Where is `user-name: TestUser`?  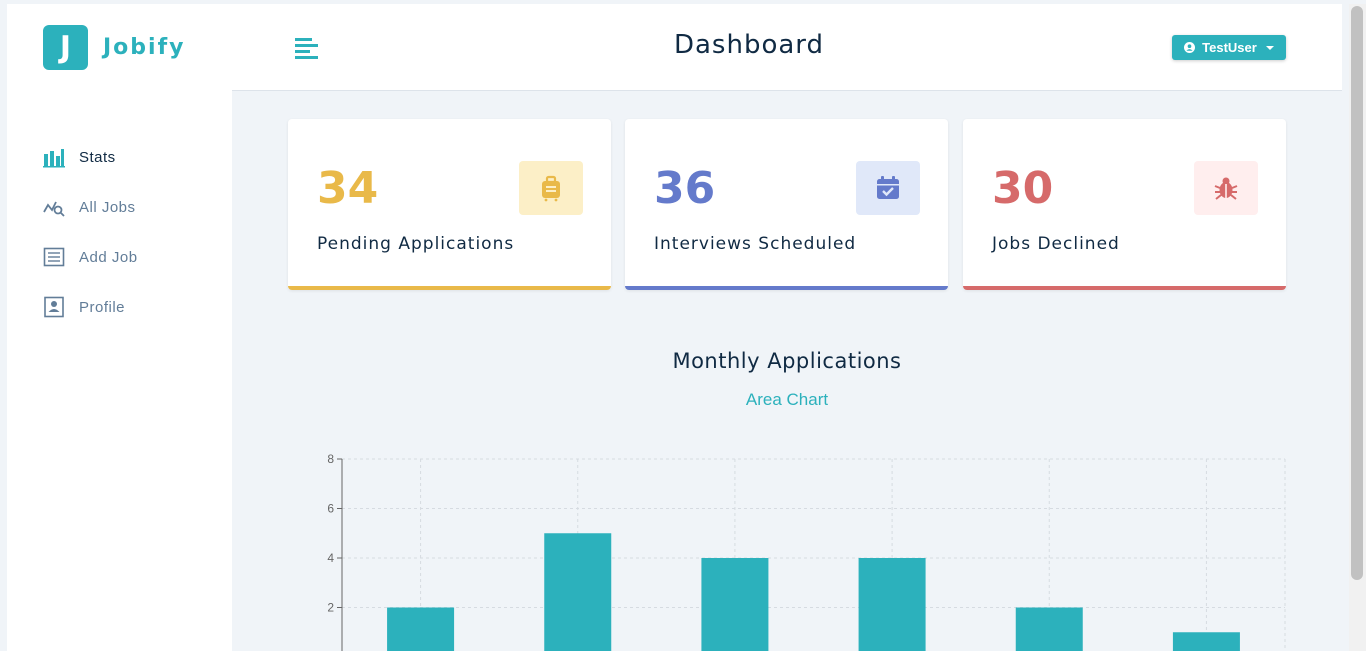 user-name: TestUser is located at coordinates (1229, 47).